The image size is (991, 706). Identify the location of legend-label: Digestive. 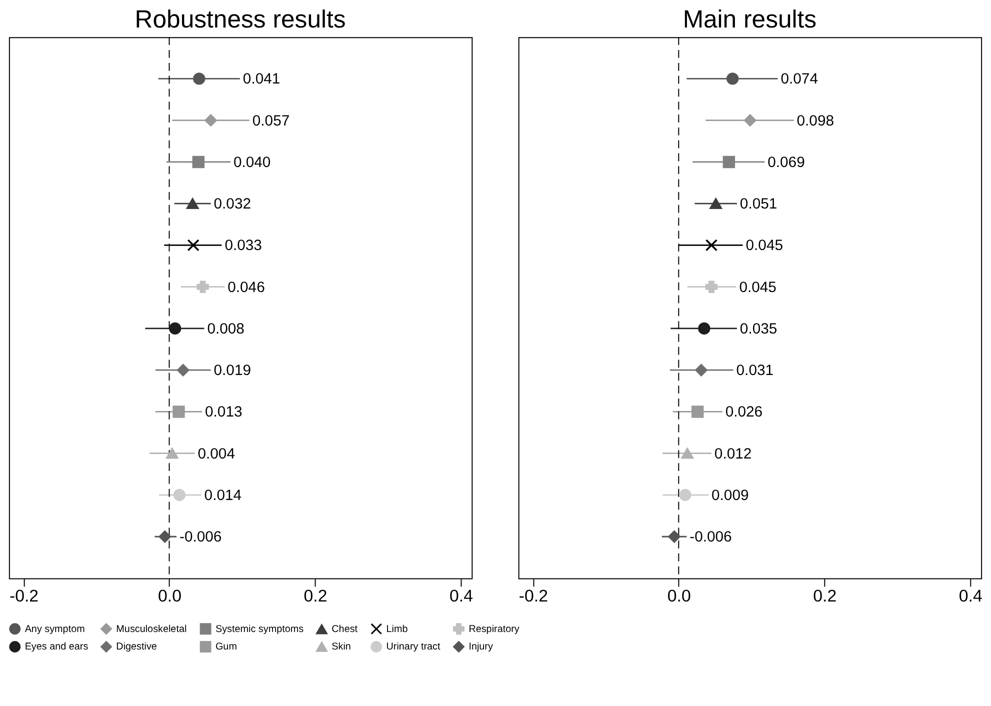
(137, 647).